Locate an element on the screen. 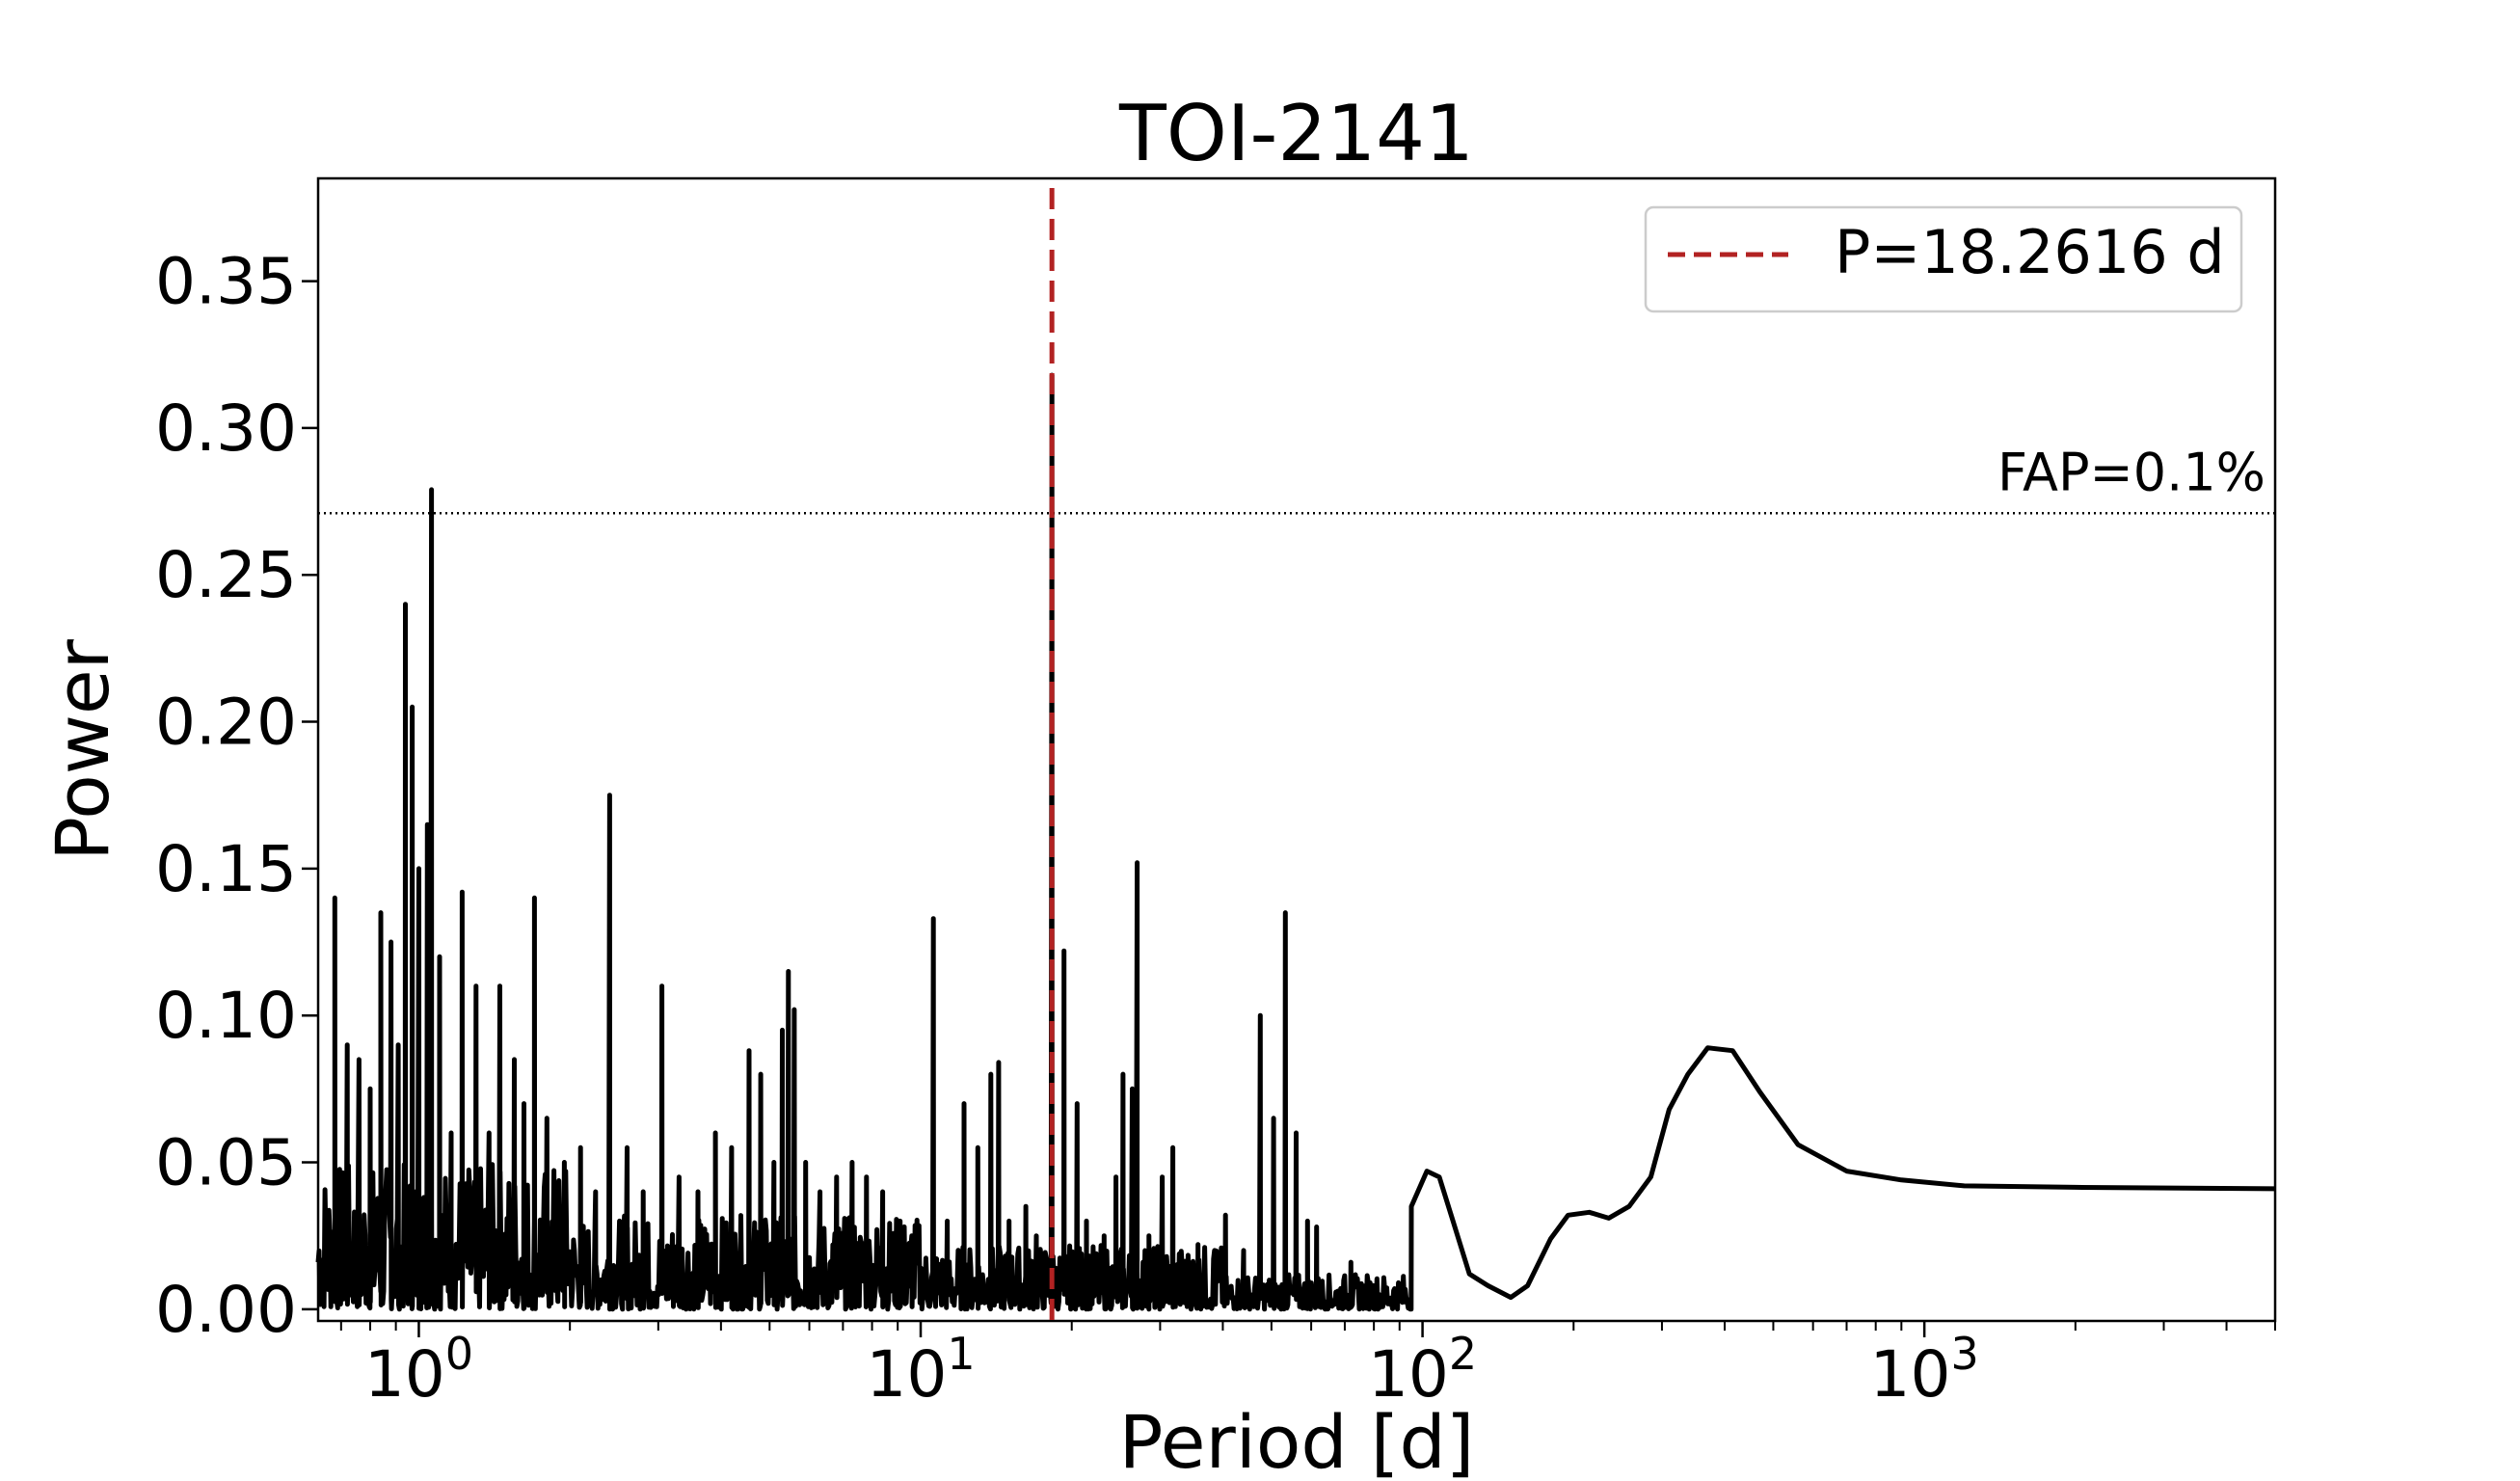  chart-title: TOI-2141 is located at coordinates (1296, 133).